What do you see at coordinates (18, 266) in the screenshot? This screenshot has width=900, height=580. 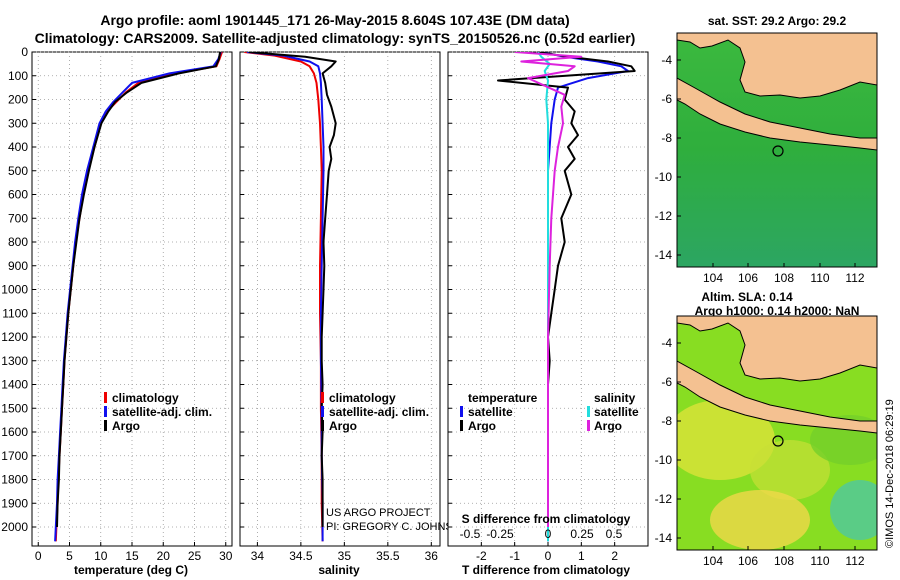 I see `ytick-label: 900` at bounding box center [18, 266].